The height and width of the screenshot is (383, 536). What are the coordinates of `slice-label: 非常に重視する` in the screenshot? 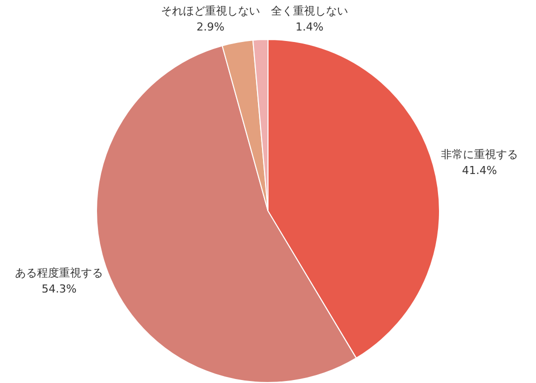 It's located at (479, 154).